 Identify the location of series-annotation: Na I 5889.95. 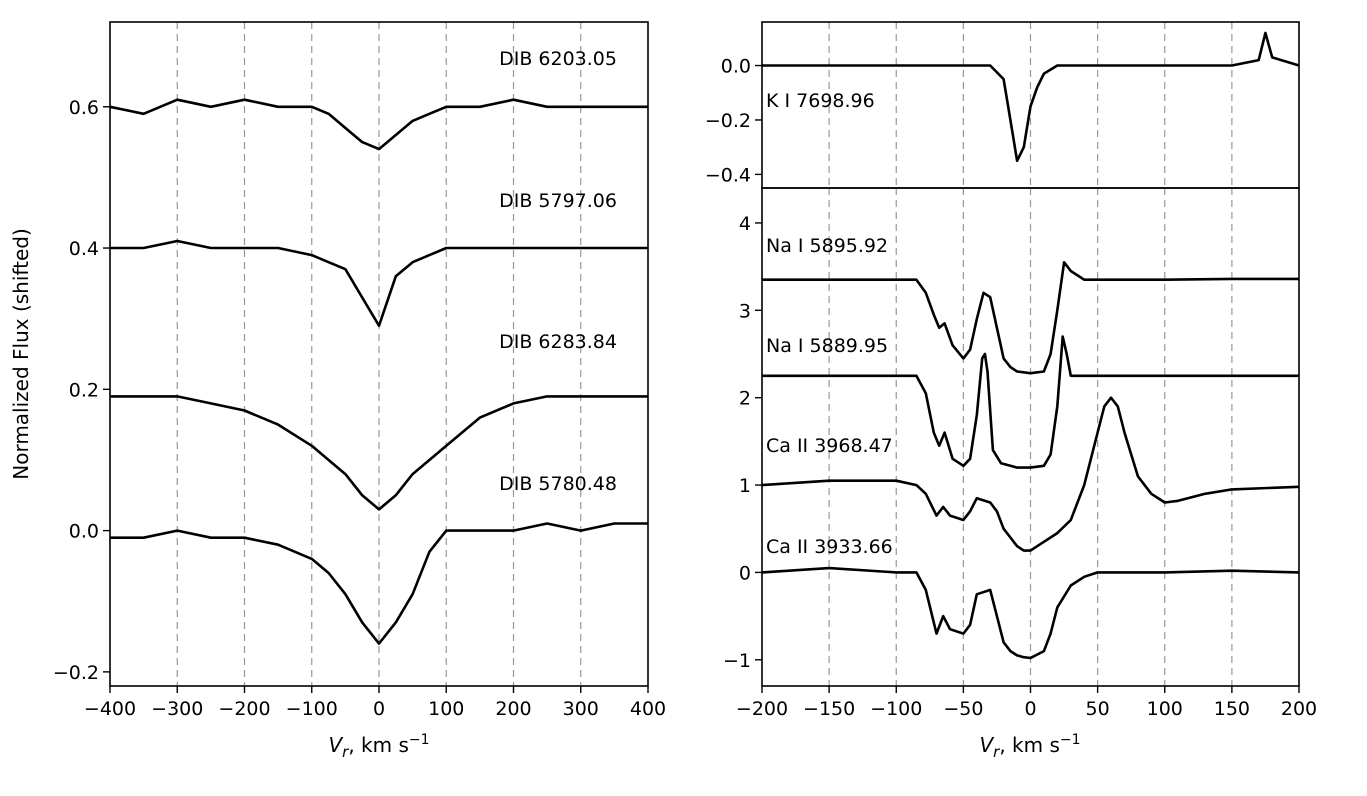
(827, 346).